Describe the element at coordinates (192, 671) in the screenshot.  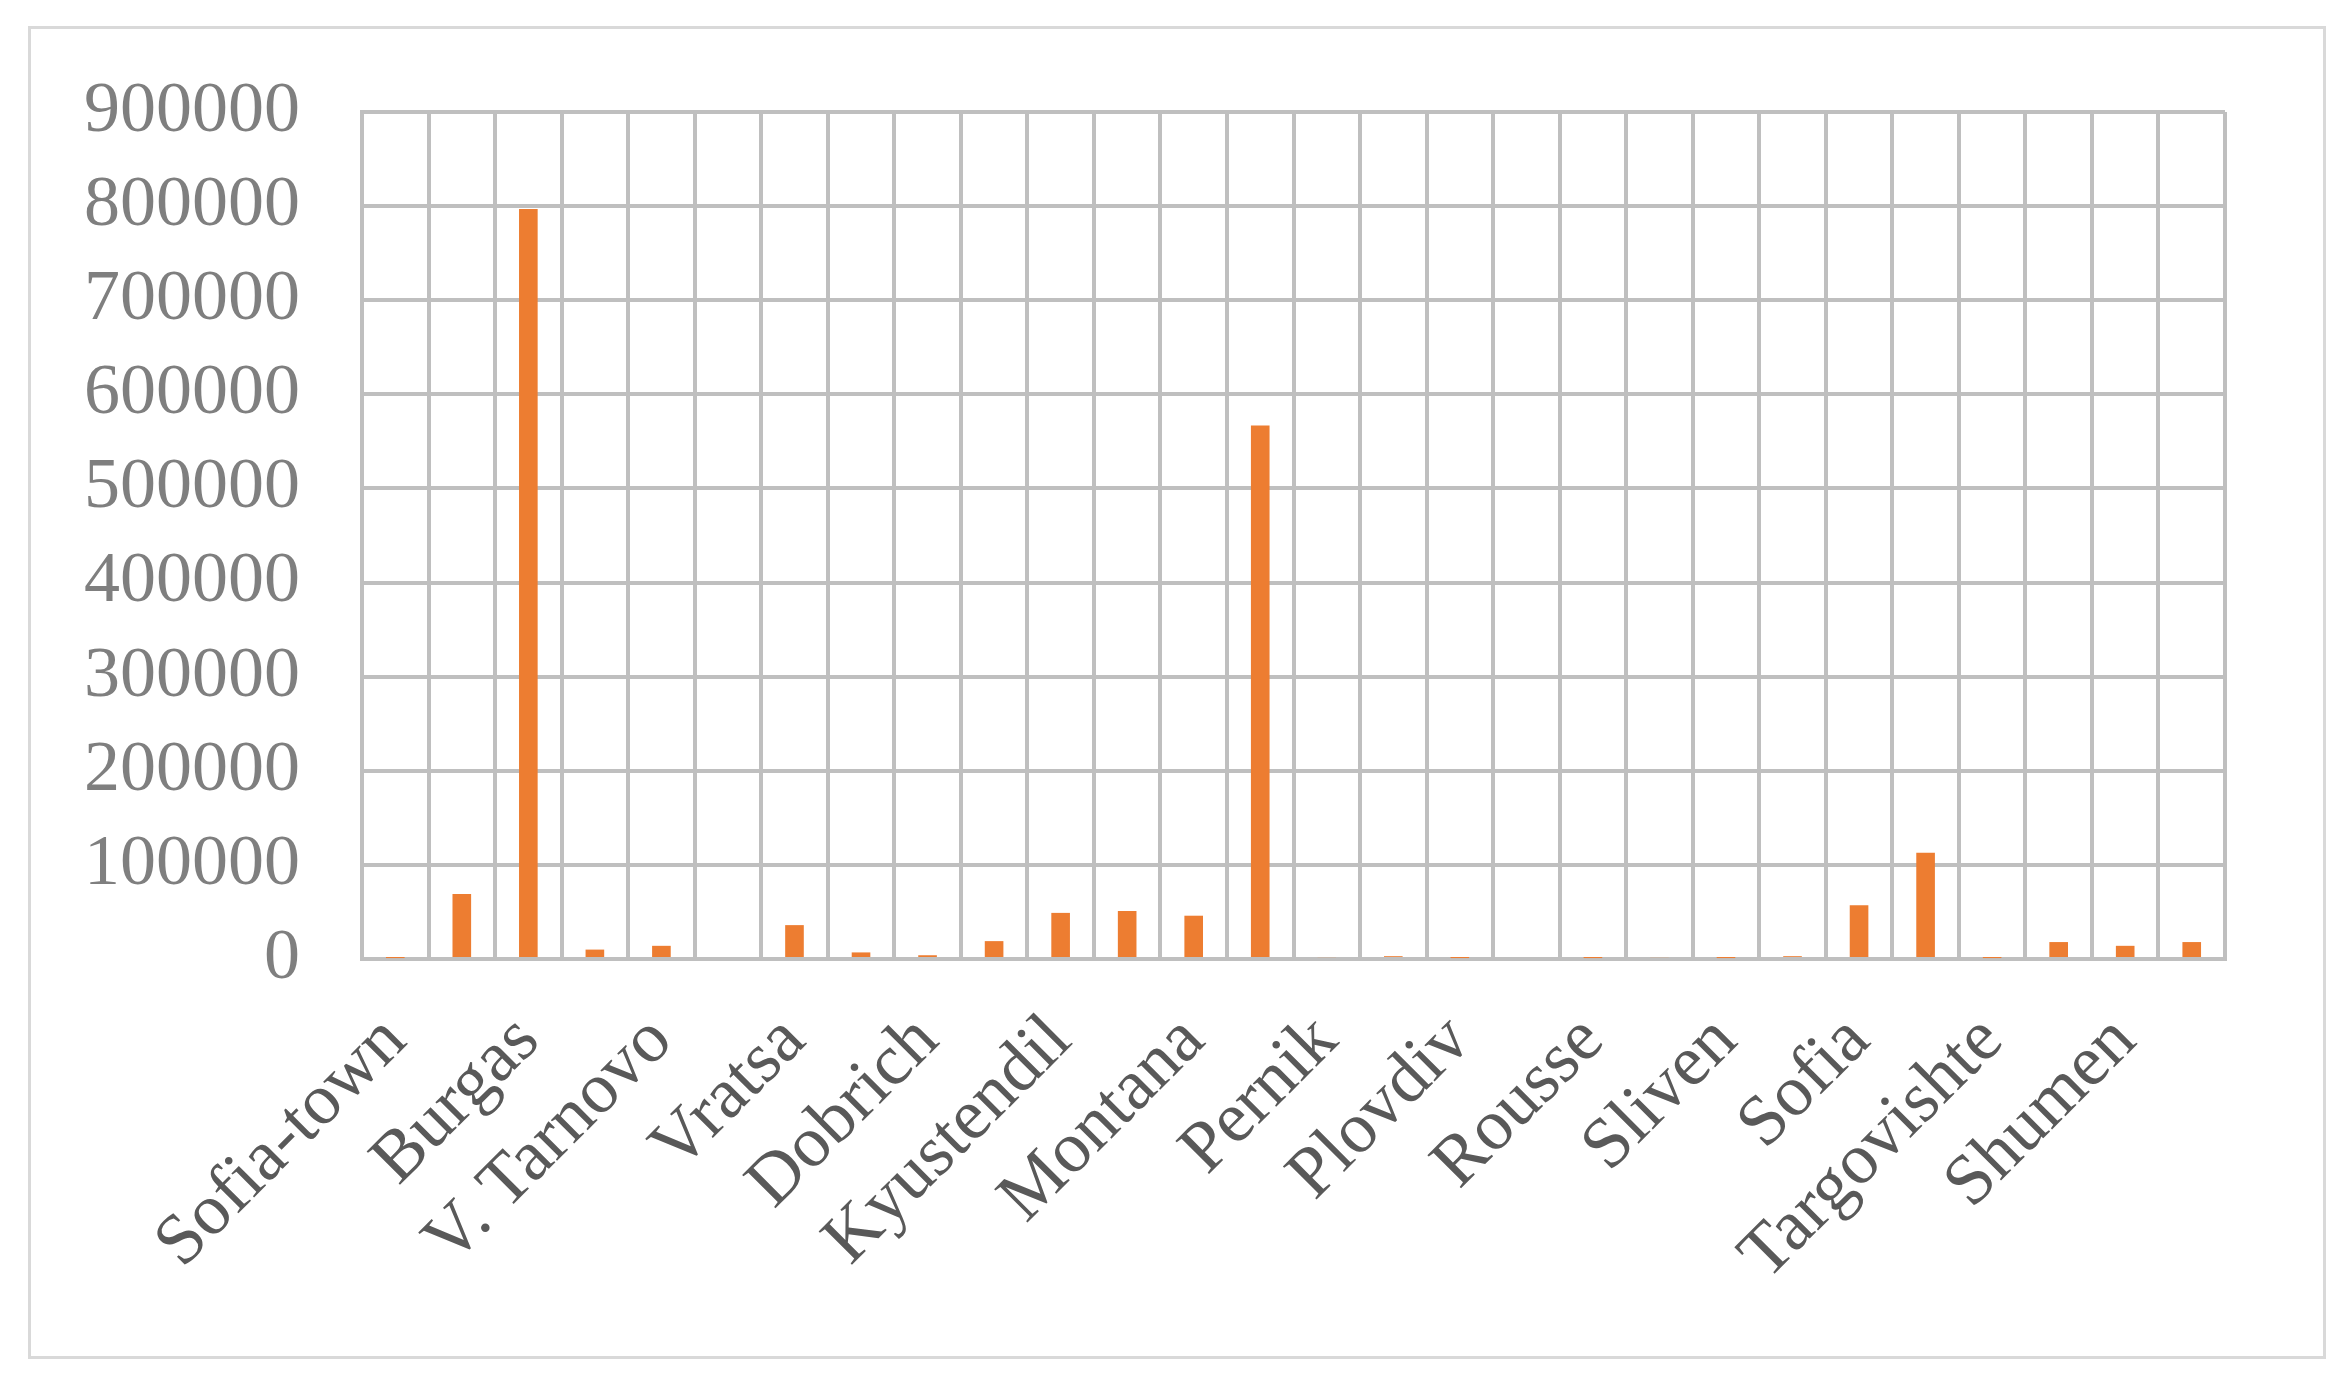
I see `y-tick-label: 300000` at that location.